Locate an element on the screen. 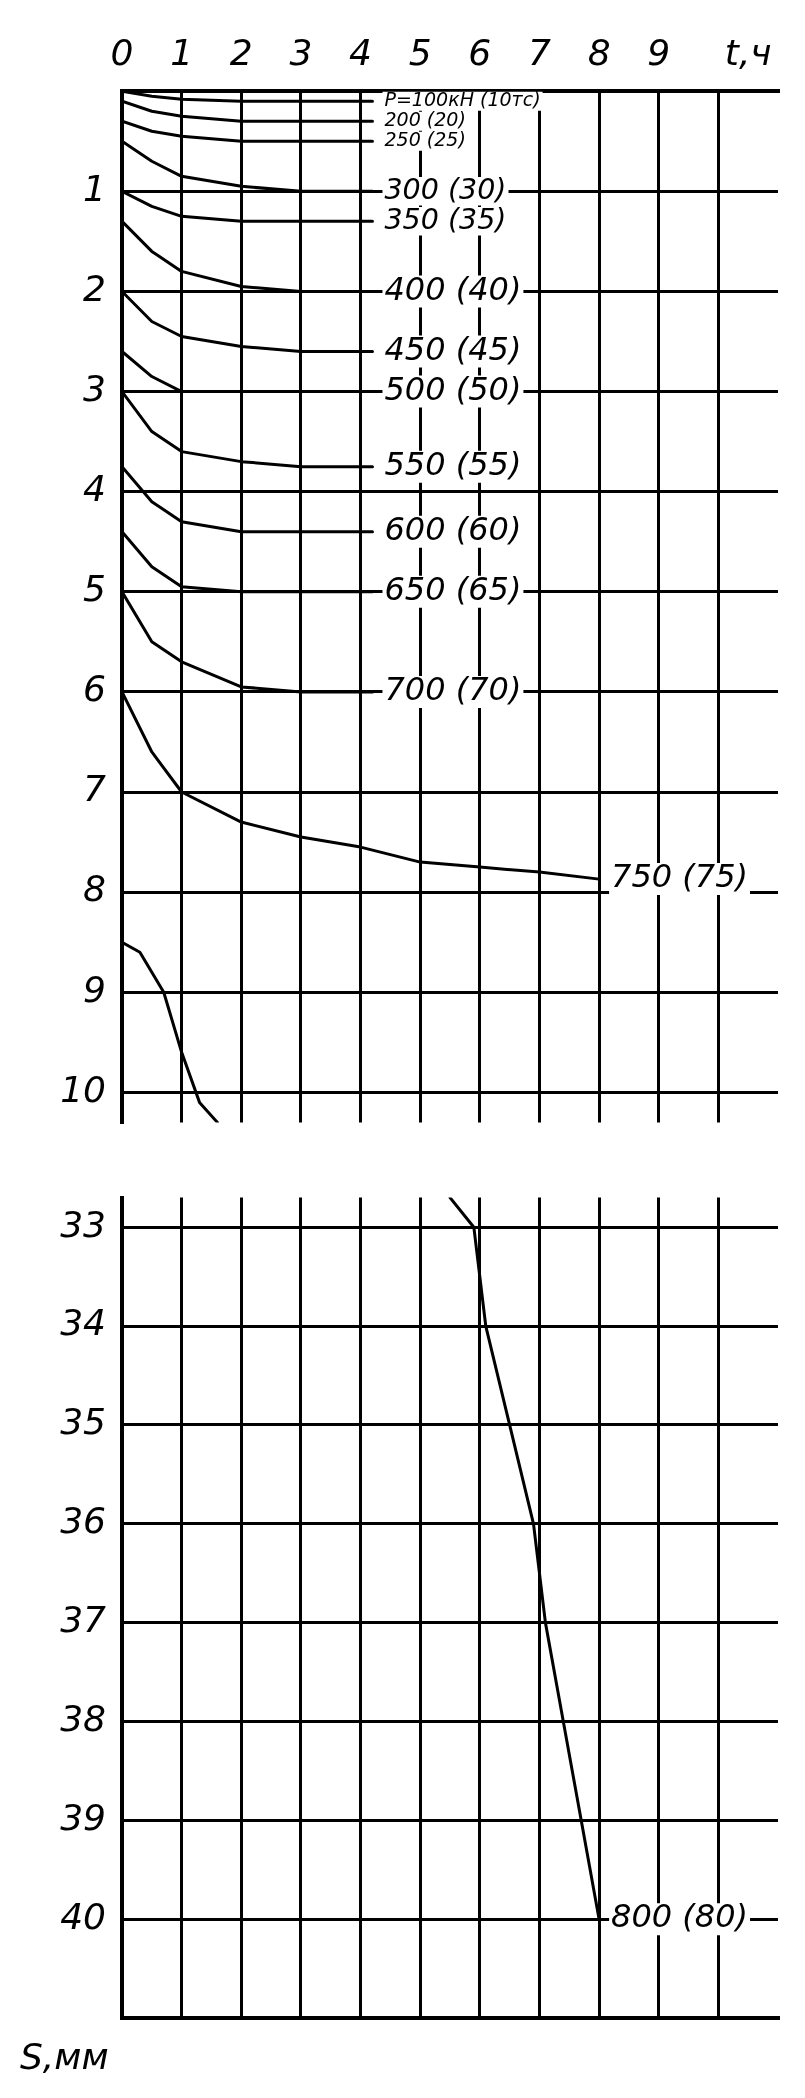 Image resolution: width=805 pixels, height=2098 pixels. x-tick-label: 3 is located at coordinates (301, 52).